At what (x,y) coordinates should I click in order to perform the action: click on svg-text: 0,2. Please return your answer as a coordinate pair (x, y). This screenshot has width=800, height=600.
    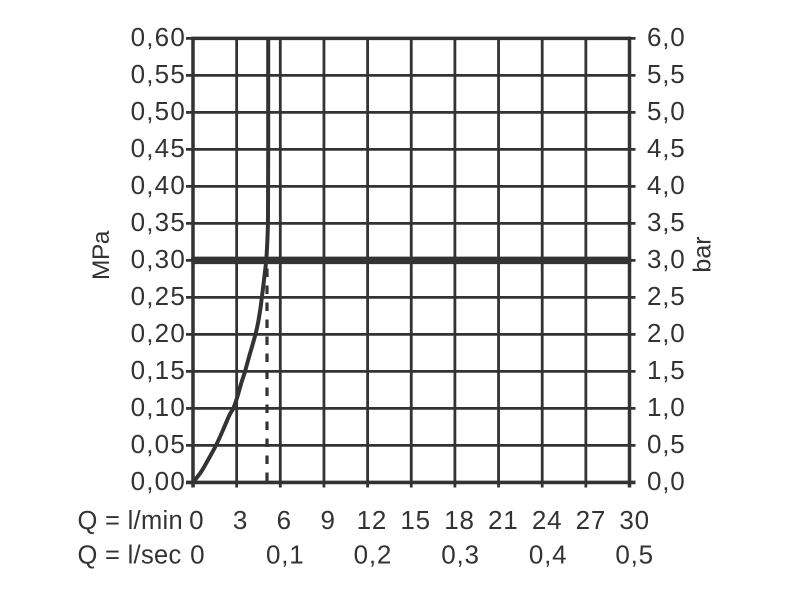
    Looking at the image, I should click on (373, 555).